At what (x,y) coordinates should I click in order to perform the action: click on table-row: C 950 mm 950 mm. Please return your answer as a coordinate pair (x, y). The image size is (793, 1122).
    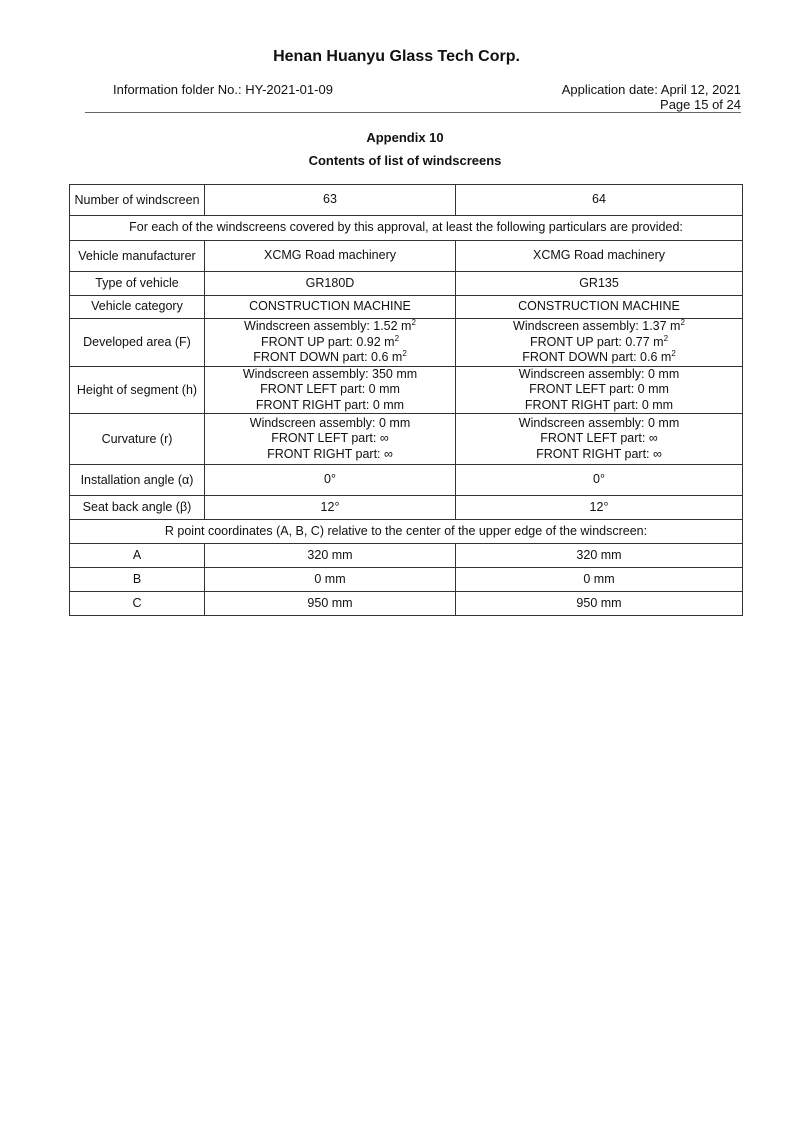
    Looking at the image, I should click on (406, 603).